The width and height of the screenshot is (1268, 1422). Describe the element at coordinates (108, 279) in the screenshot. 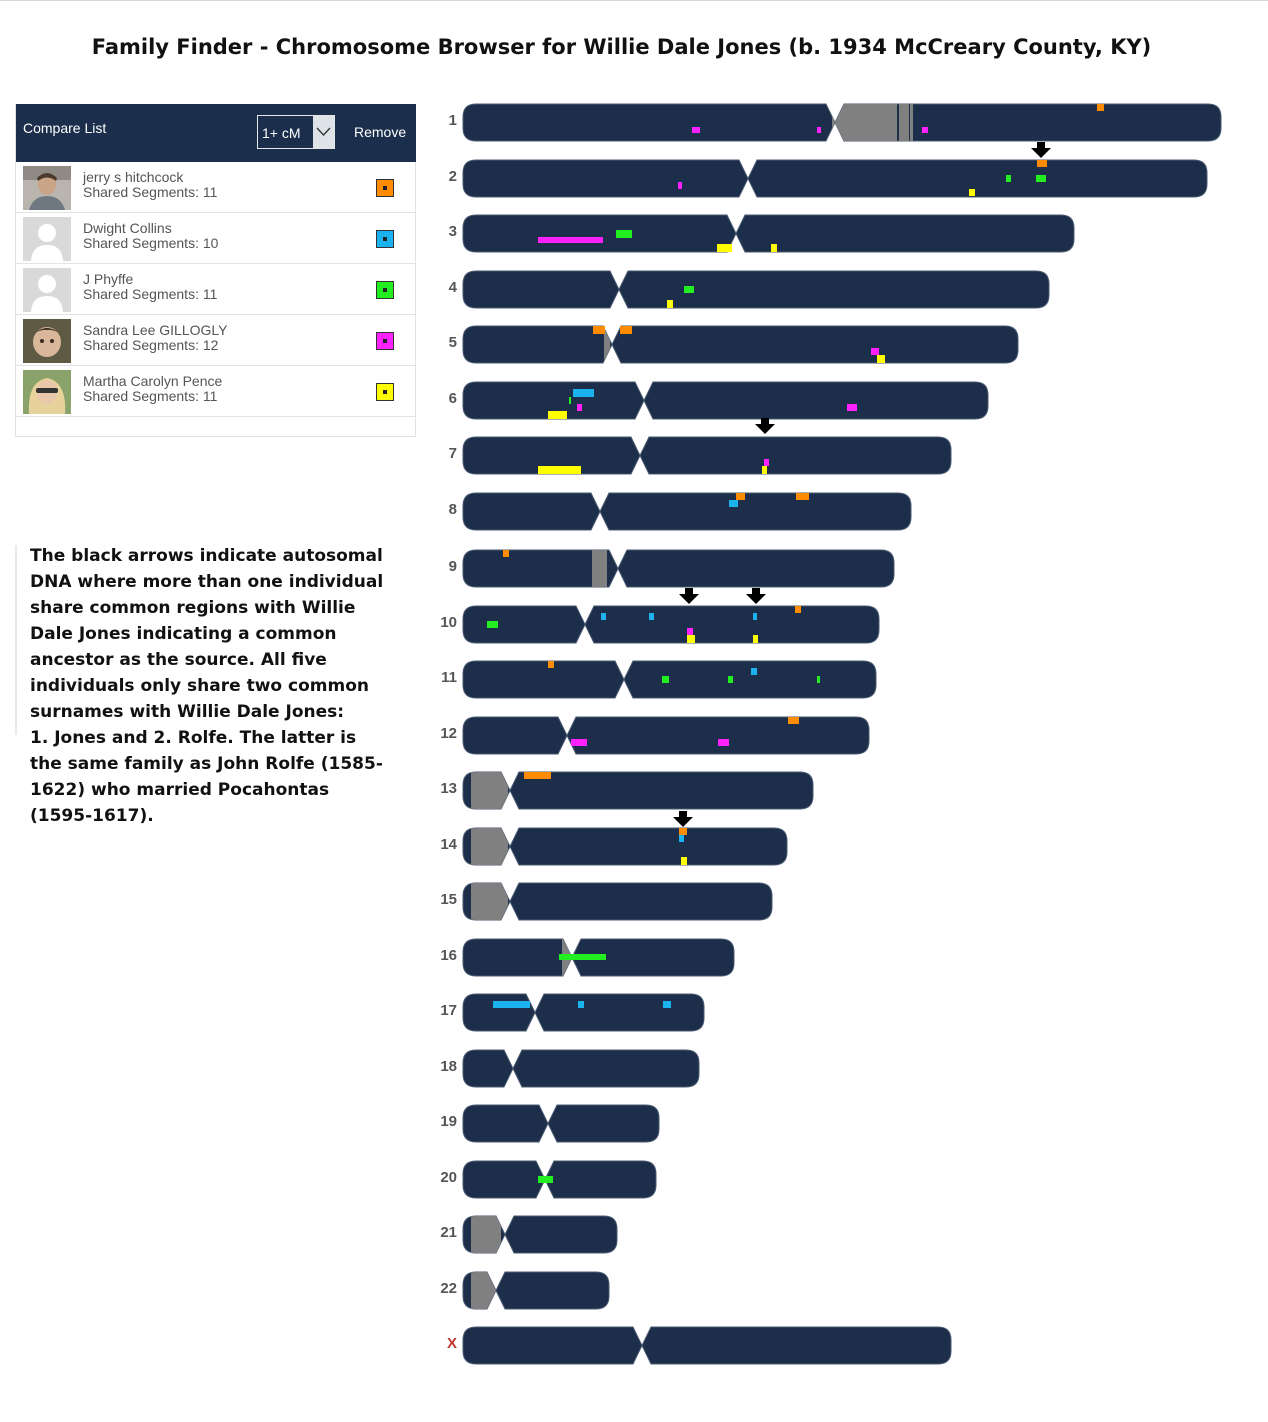

I see `member-name: J Phyffe` at that location.